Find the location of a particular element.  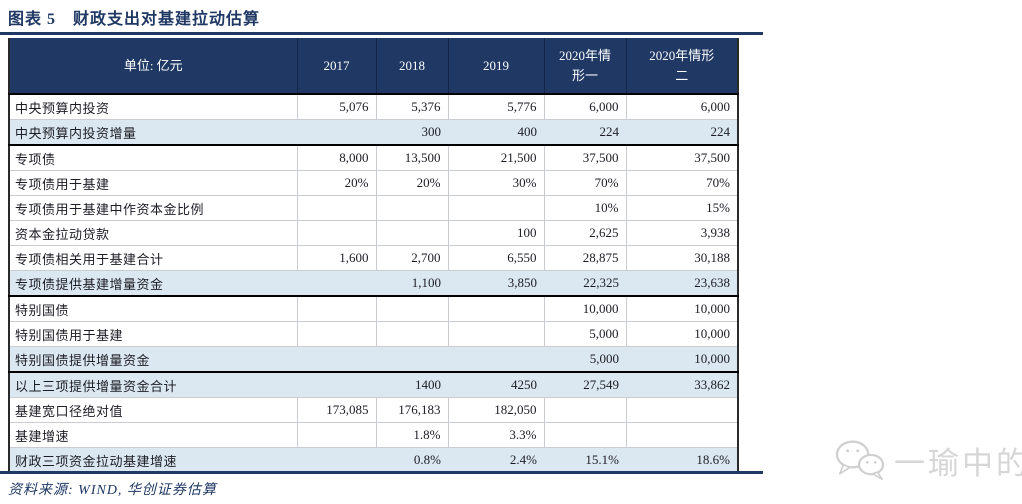

row-value: 3,850 is located at coordinates (496, 283).